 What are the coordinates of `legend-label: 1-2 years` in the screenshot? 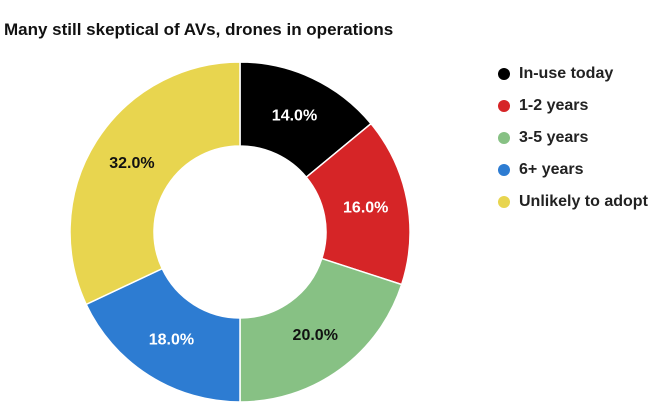 It's located at (554, 105).